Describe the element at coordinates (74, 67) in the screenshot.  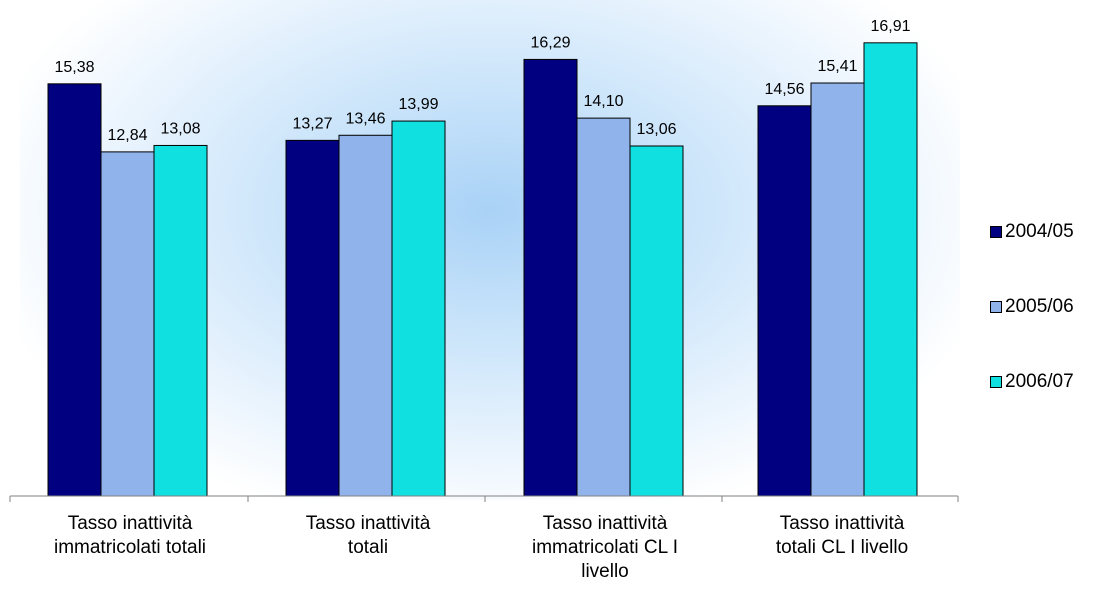
I see `data-label: 15,38` at that location.